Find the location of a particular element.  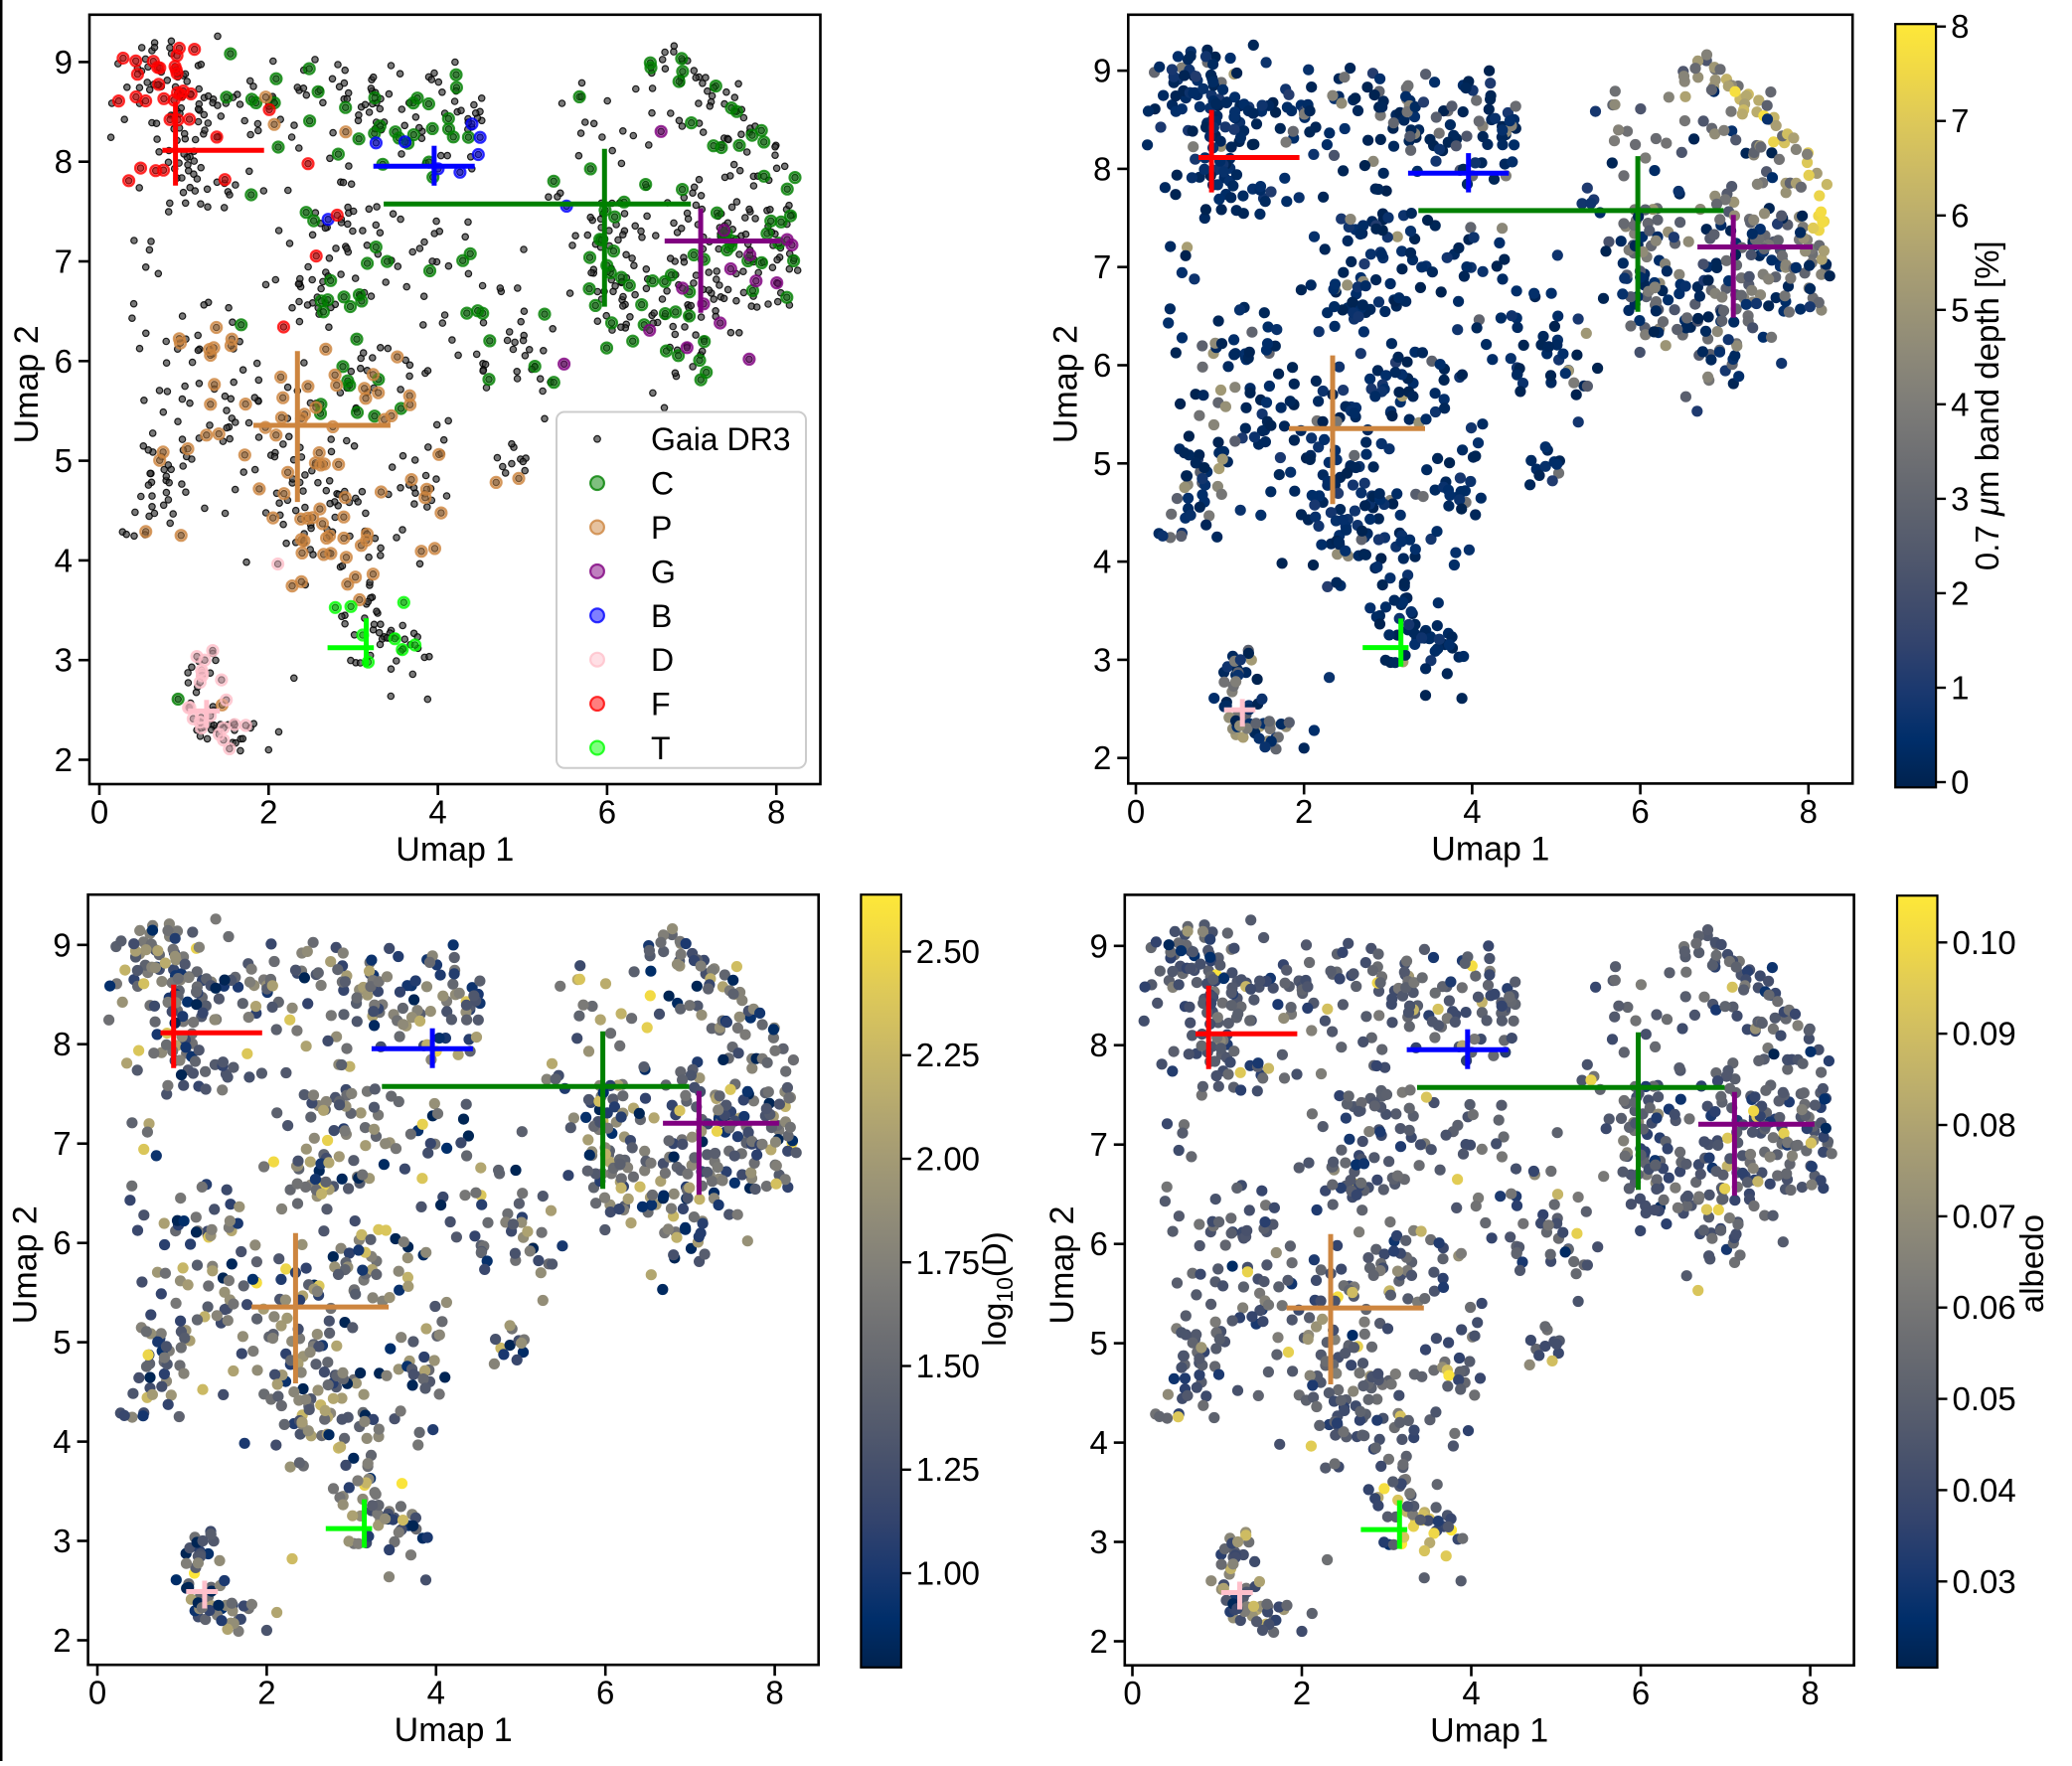

svg-text: B is located at coordinates (661, 616).